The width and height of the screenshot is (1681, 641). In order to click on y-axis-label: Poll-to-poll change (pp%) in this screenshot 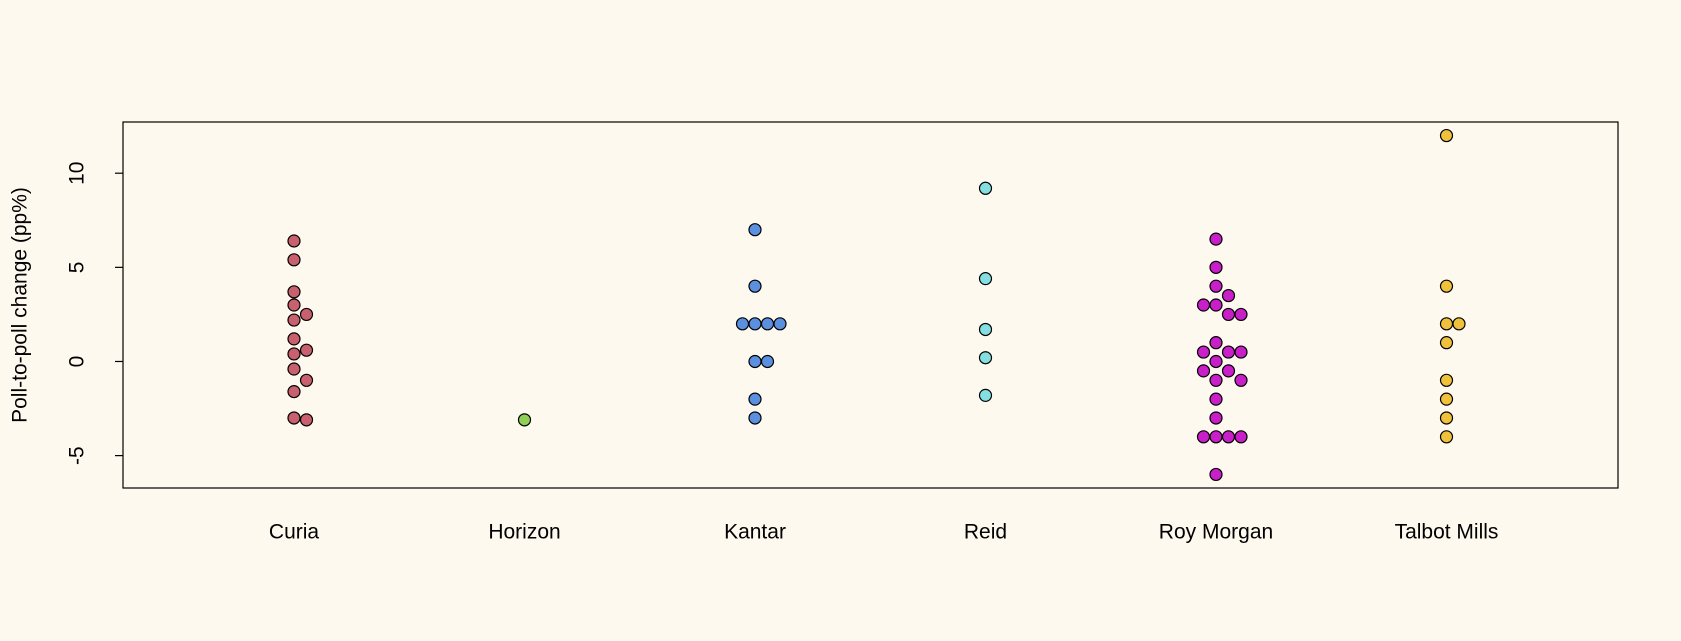, I will do `click(20, 305)`.